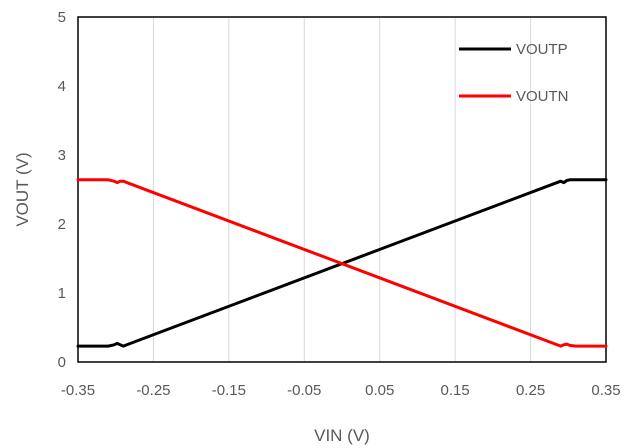 The height and width of the screenshot is (448, 630). I want to click on x-tick-label: 0.15, so click(455, 390).